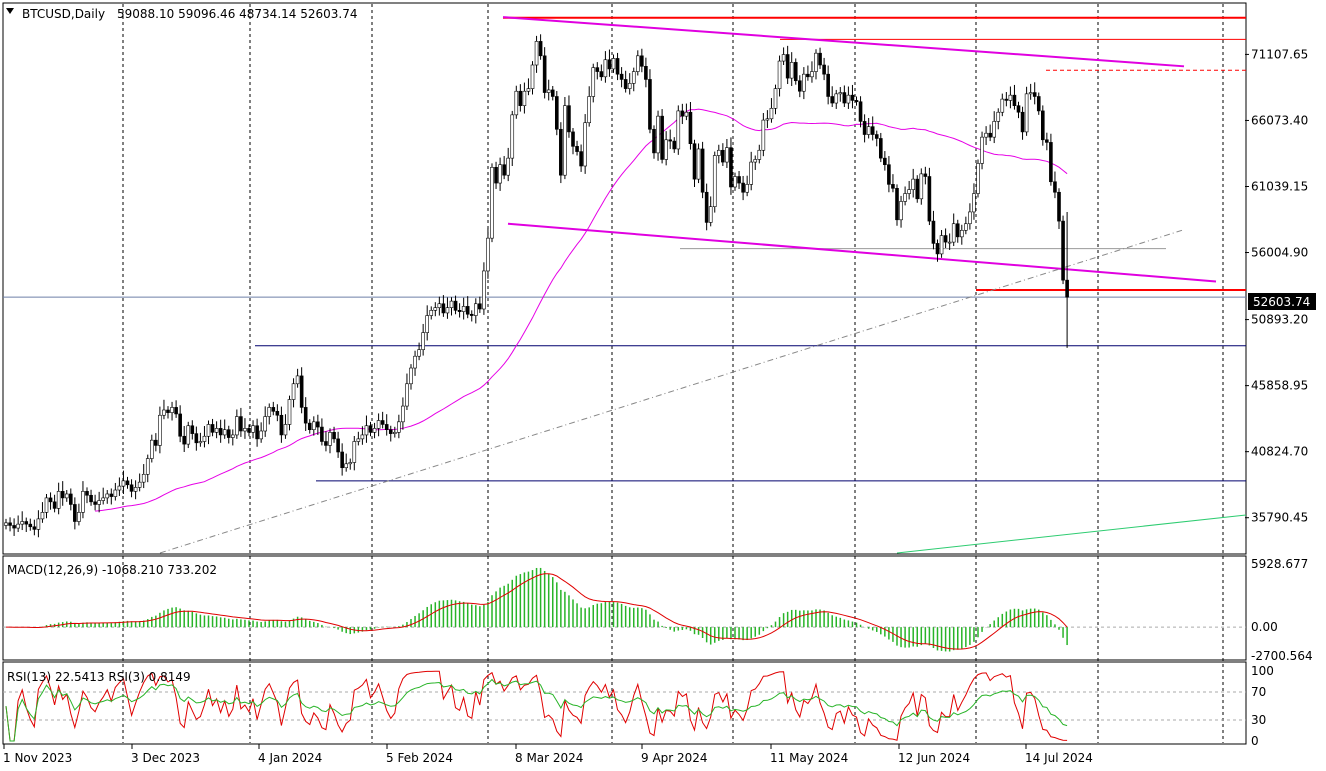 Image resolution: width=1326 pixels, height=771 pixels. I want to click on channel-lower, so click(862, 252).